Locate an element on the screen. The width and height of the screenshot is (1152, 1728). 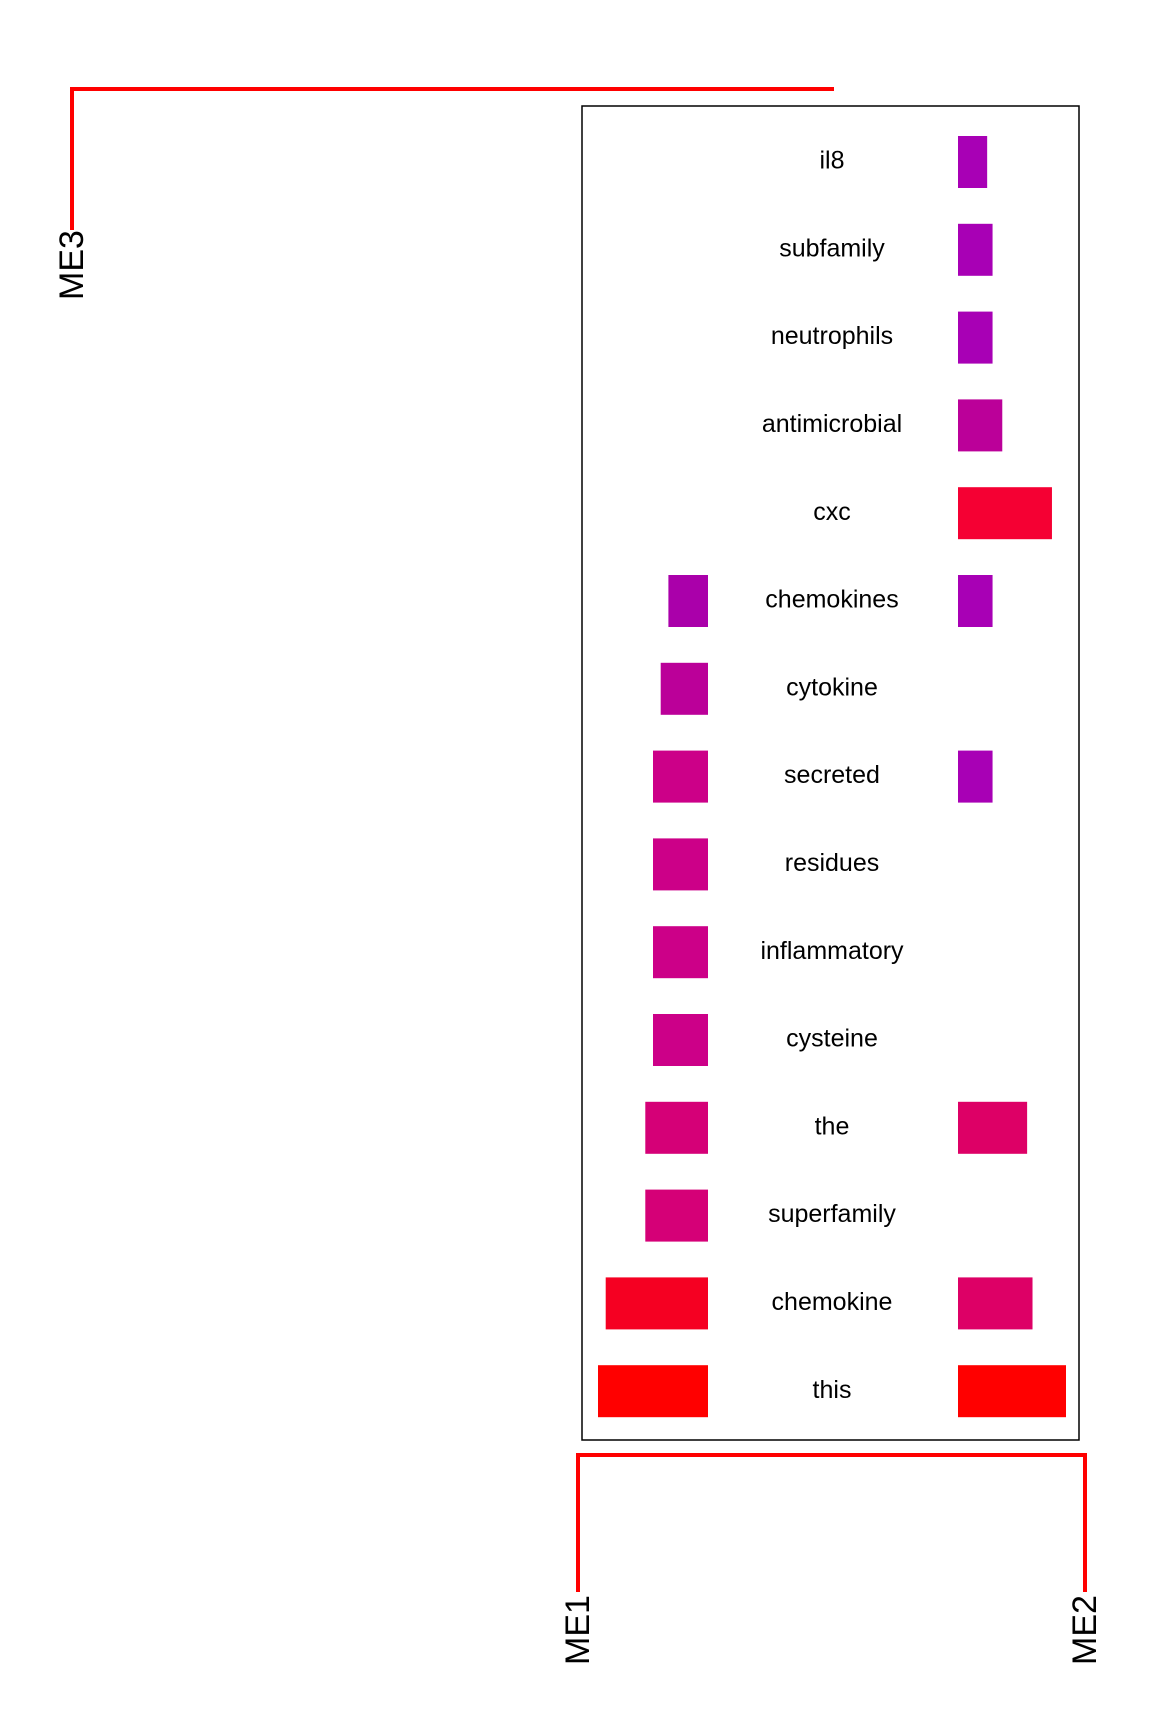
term-label-this: this is located at coordinates (832, 1390).